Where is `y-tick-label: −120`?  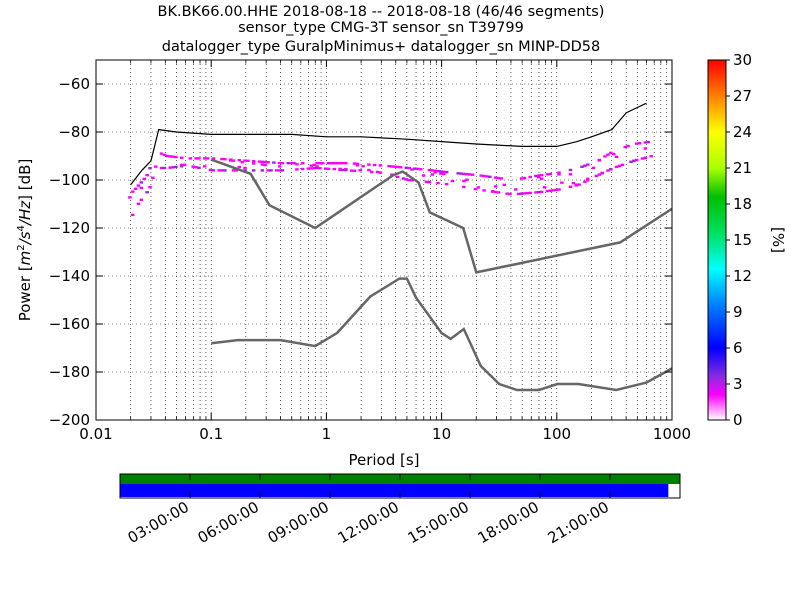
y-tick-label: −120 is located at coordinates (69, 228).